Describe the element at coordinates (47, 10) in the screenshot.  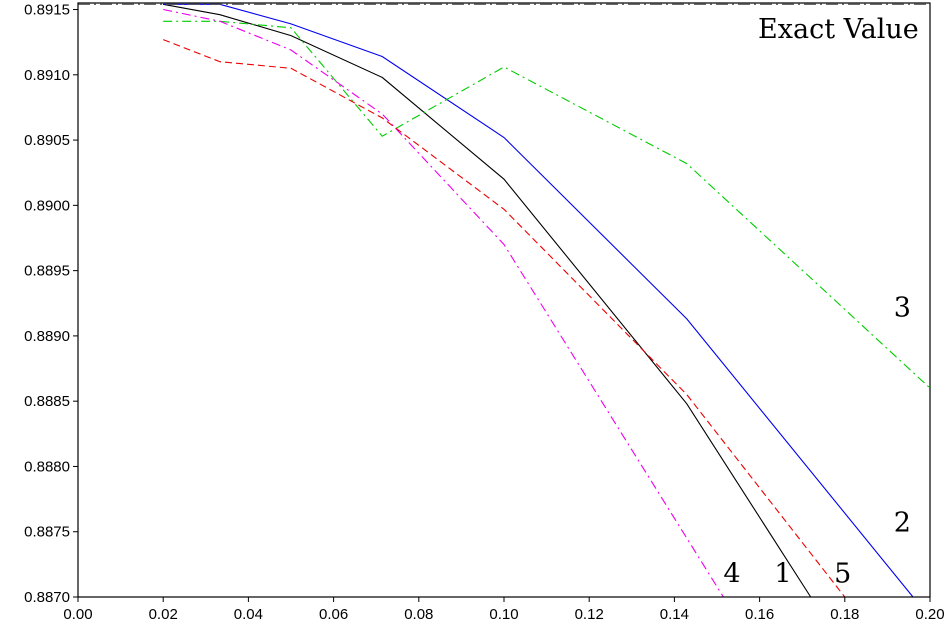
I see `y-tick-label: 0.8915` at that location.